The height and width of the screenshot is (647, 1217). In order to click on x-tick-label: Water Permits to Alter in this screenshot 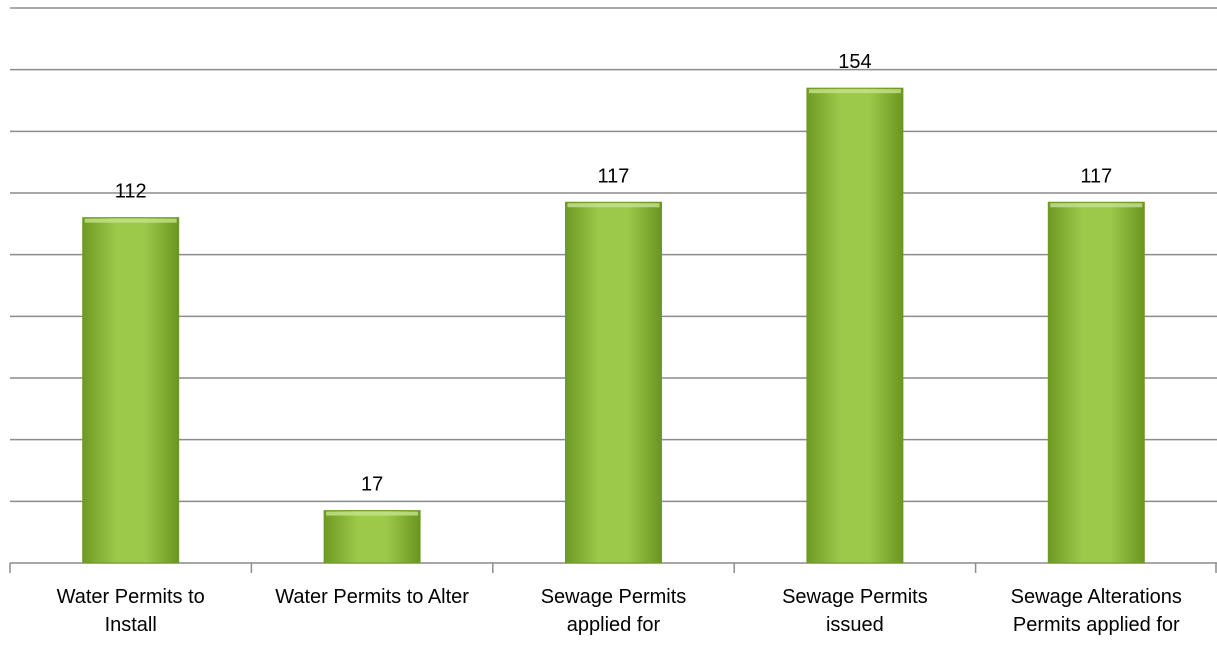, I will do `click(372, 597)`.